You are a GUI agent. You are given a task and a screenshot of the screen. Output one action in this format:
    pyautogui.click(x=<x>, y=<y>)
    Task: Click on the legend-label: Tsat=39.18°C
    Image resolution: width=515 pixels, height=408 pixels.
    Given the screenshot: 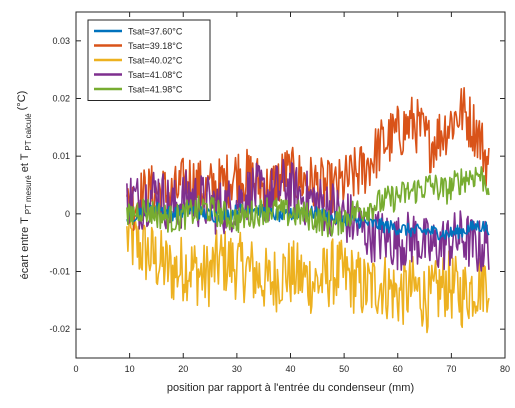 What is the action you would take?
    pyautogui.click(x=155, y=46)
    